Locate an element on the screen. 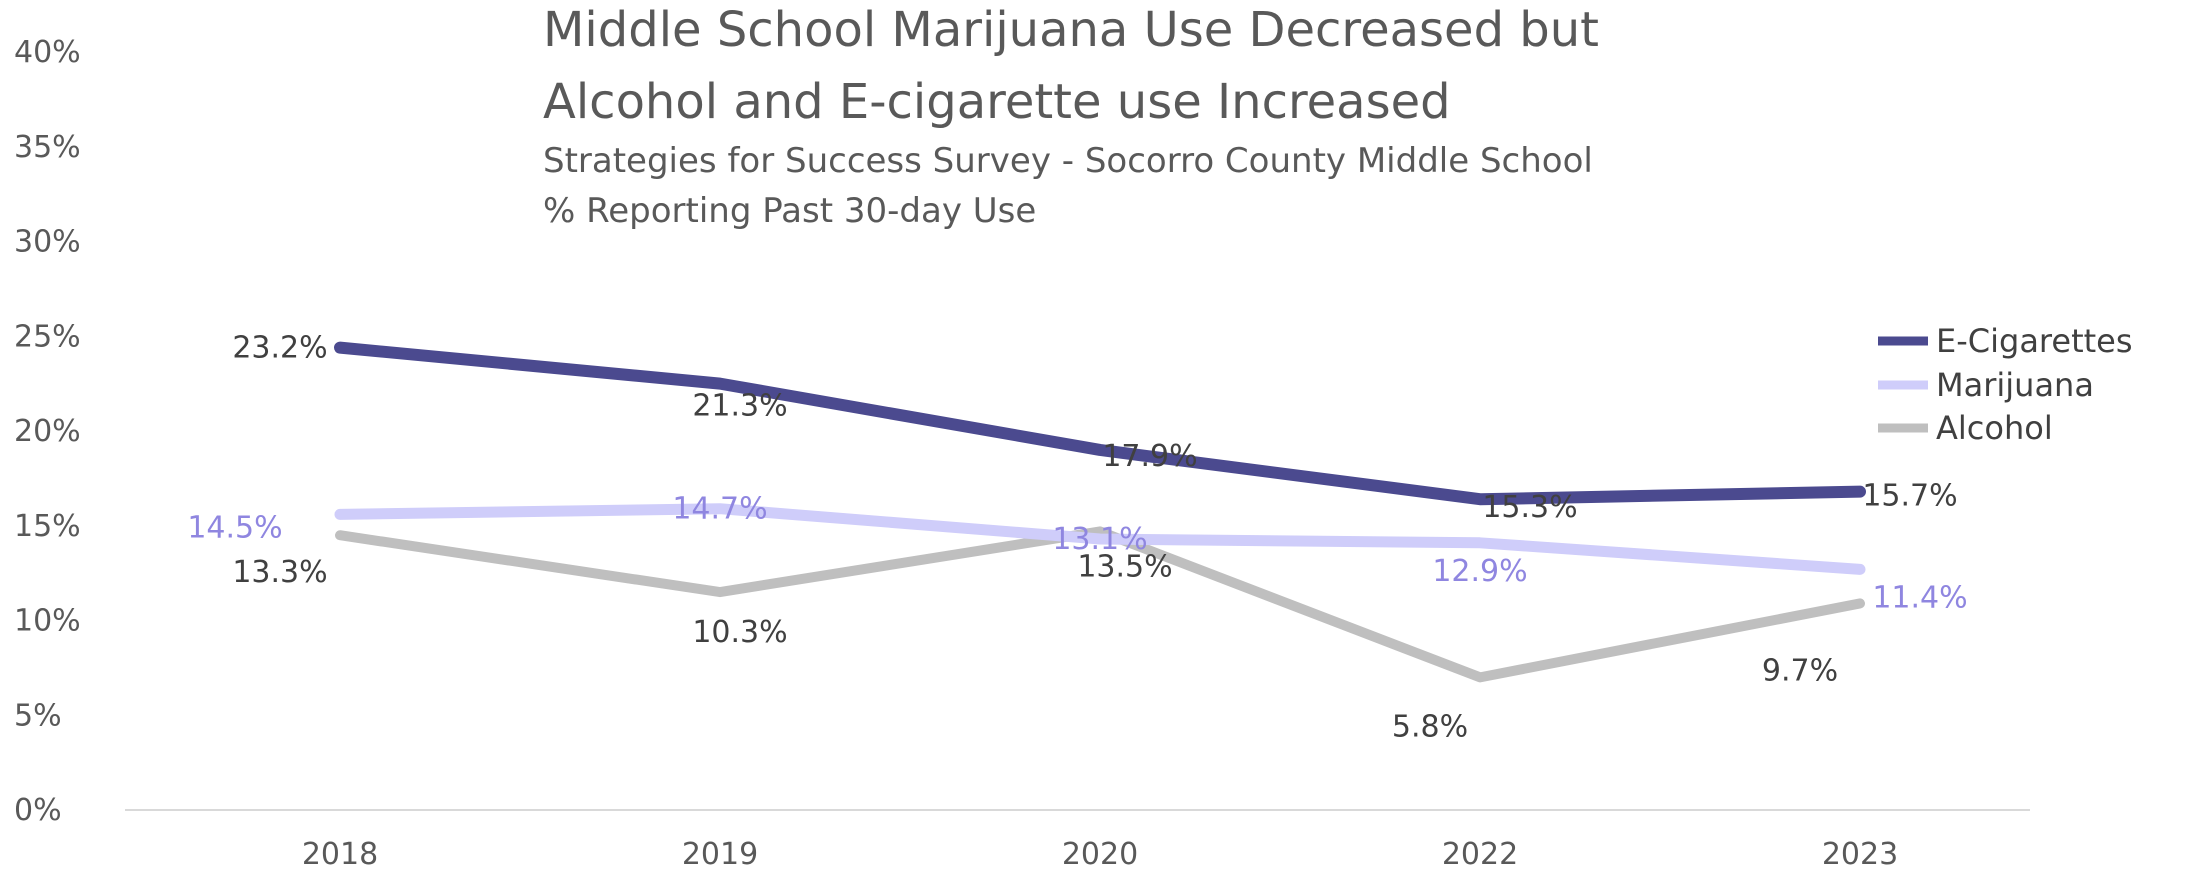 This screenshot has width=2187, height=869. data-label-marijuana: 14.5% is located at coordinates (234, 527).